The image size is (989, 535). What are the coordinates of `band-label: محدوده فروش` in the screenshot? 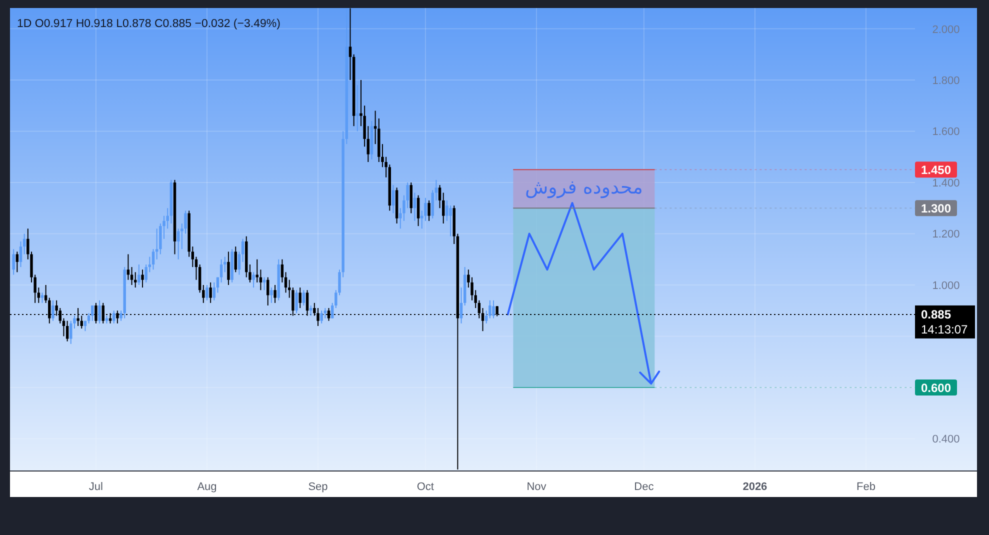 It's located at (583, 187).